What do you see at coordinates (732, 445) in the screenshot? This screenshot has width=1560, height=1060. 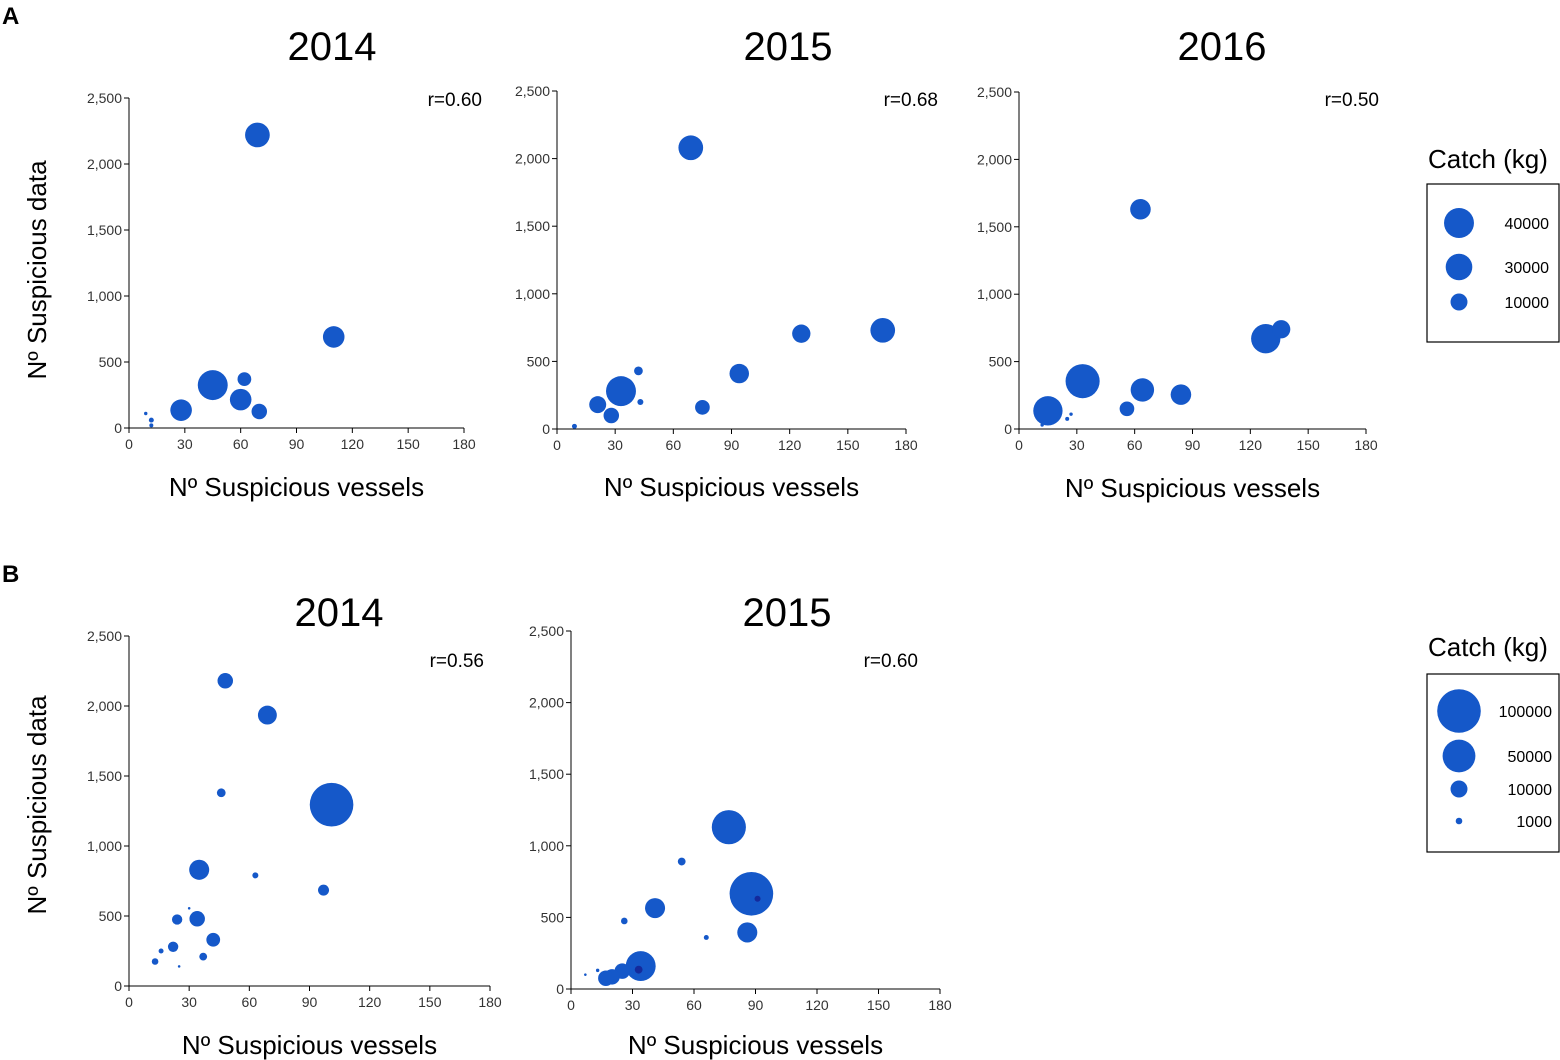 I see `x-tick-label: 90` at bounding box center [732, 445].